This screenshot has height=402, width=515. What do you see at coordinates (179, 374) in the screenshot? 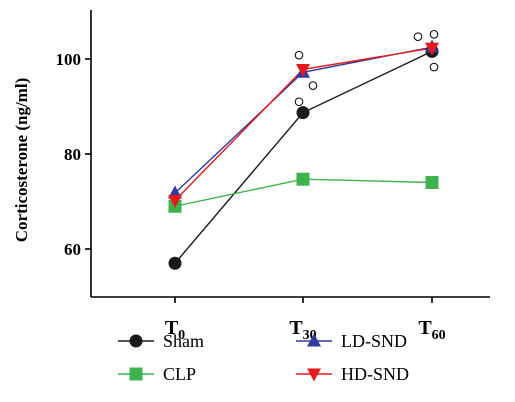
I see `legend-label-clp: CLP` at bounding box center [179, 374].